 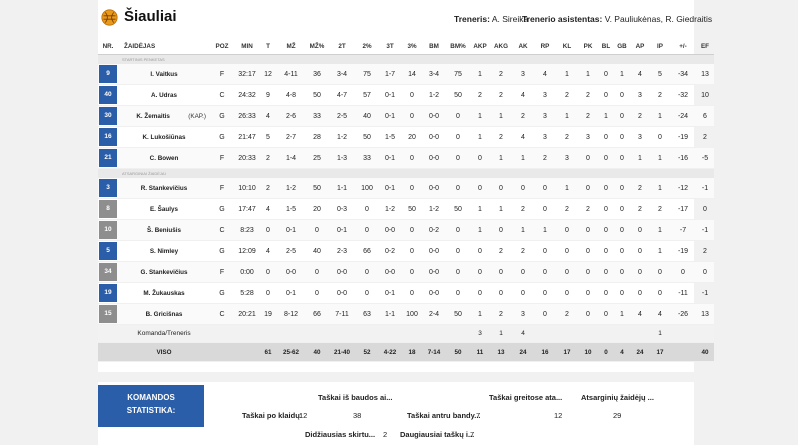 I want to click on column-header: BM%, so click(x=458, y=46).